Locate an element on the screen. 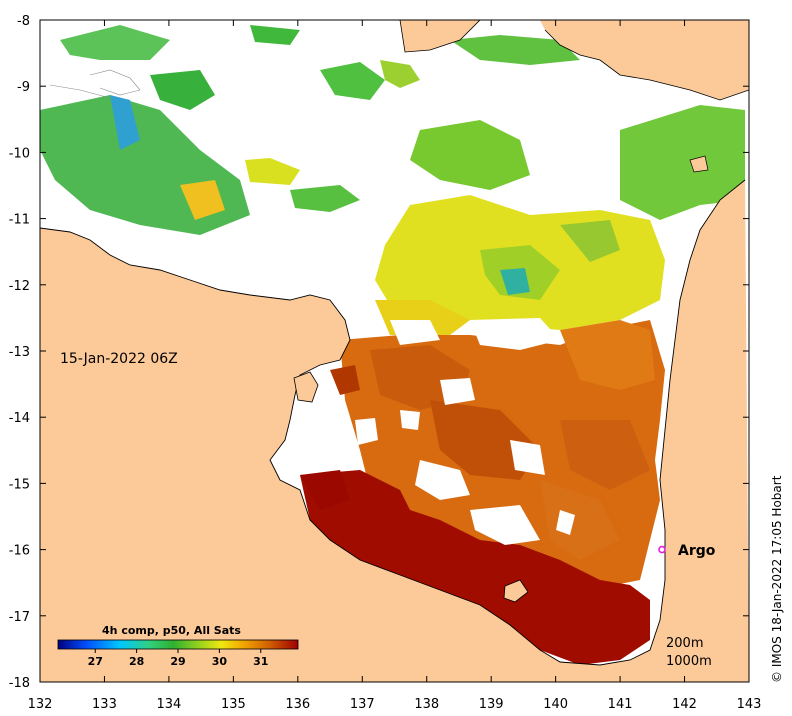 The image size is (792, 716). y-tick-label: -18 is located at coordinates (19, 683).